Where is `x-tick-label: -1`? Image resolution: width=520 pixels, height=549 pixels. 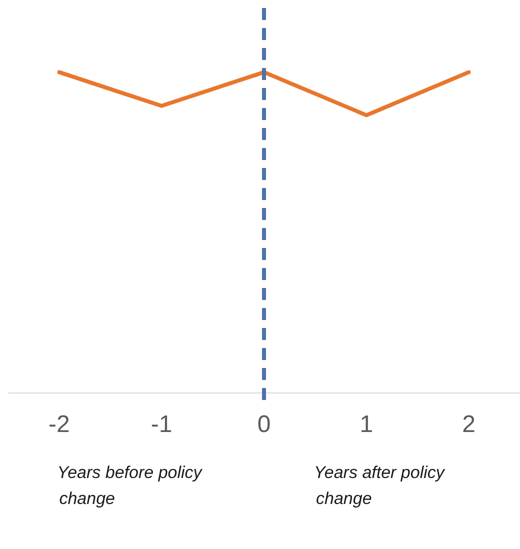
x-tick-label: -1 is located at coordinates (161, 424).